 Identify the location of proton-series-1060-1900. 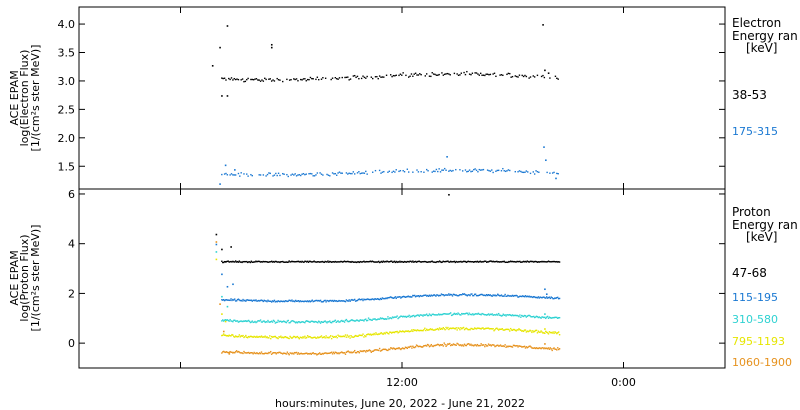
(388, 298).